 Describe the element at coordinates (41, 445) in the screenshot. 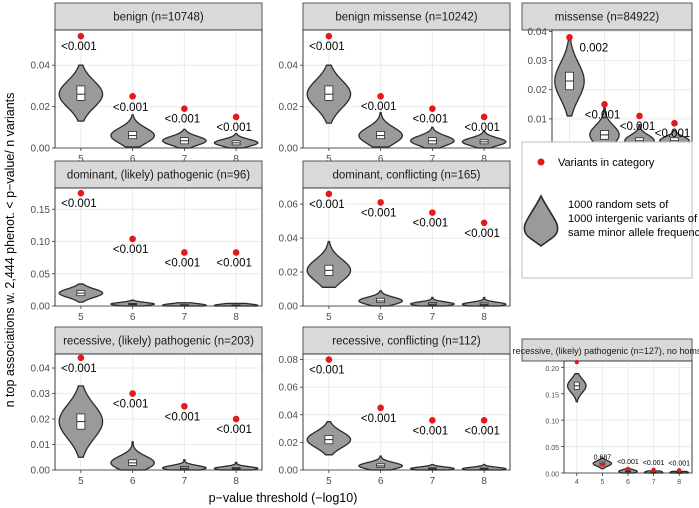

I see `y-tick-label: 0.01` at that location.